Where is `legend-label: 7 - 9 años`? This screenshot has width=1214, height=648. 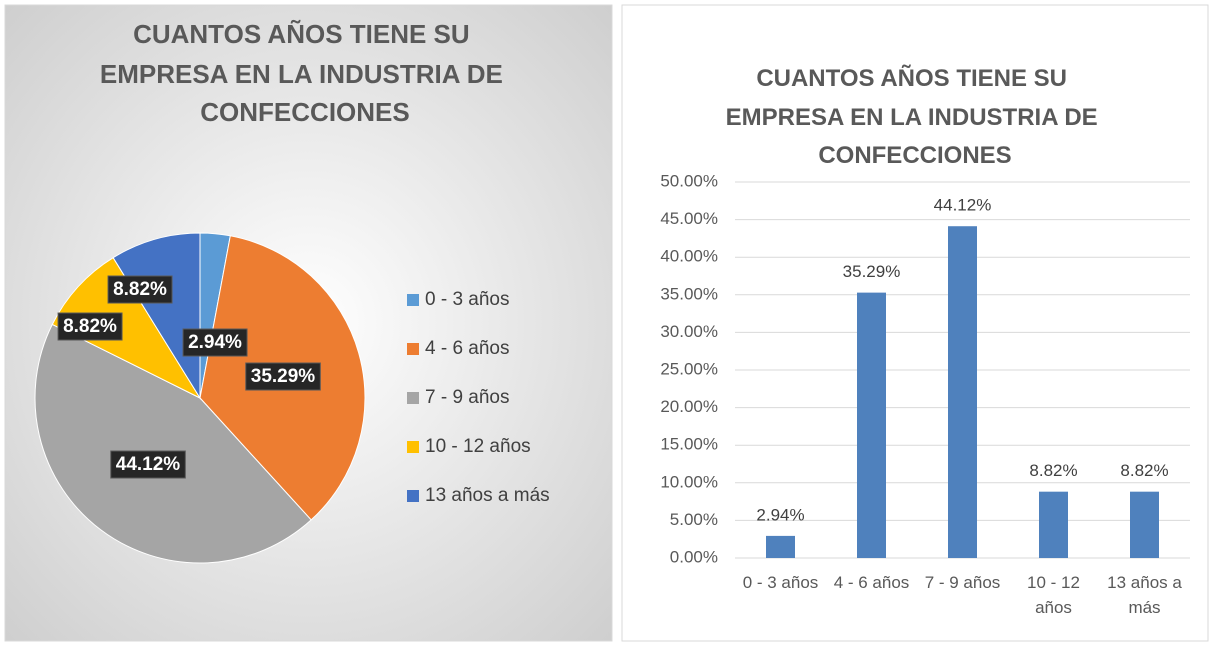
legend-label: 7 - 9 años is located at coordinates (467, 397).